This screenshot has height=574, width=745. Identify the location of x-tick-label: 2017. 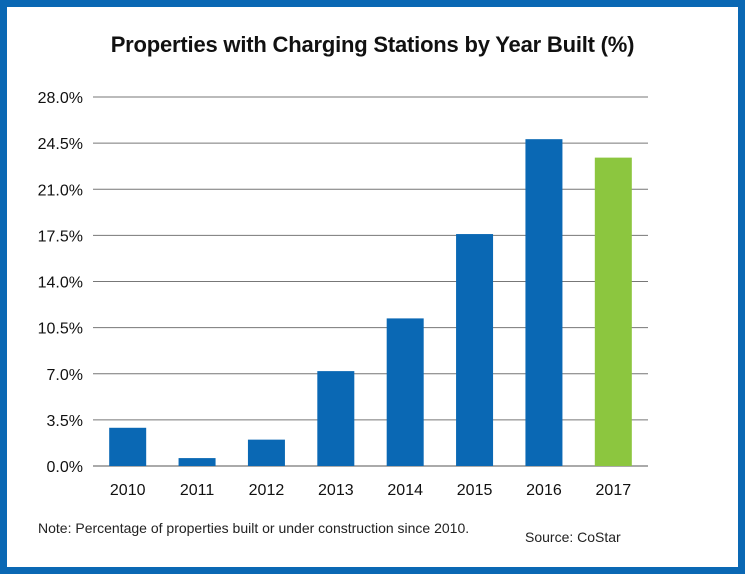
(614, 490).